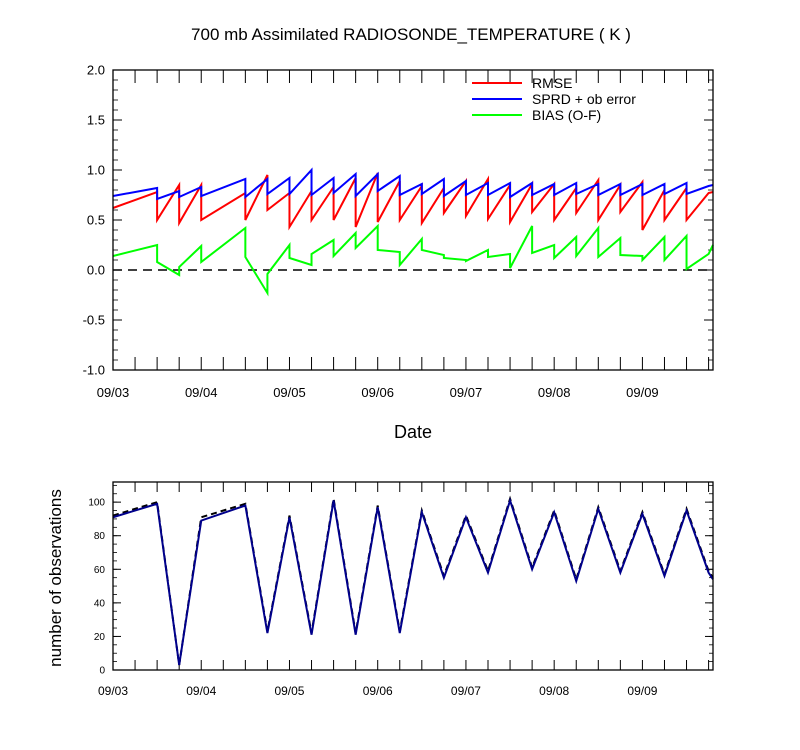 The height and width of the screenshot is (750, 800). Describe the element at coordinates (96, 220) in the screenshot. I see `y-tick-label: 0.5` at that location.